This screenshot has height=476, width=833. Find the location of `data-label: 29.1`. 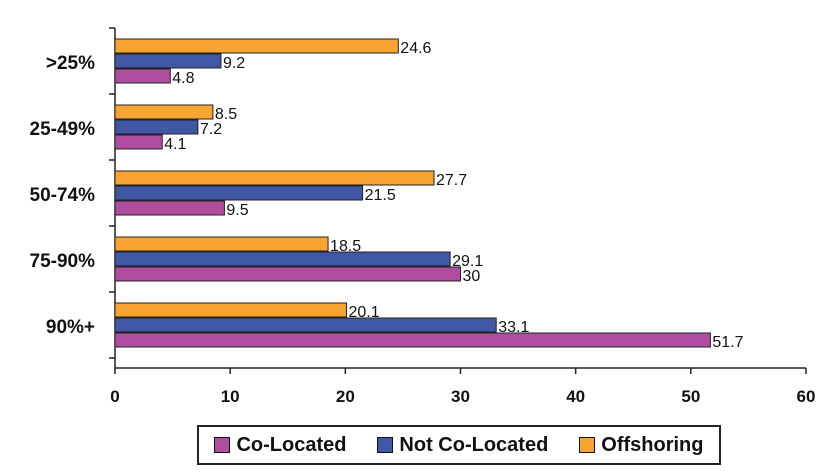

data-label: 29.1 is located at coordinates (467, 261).